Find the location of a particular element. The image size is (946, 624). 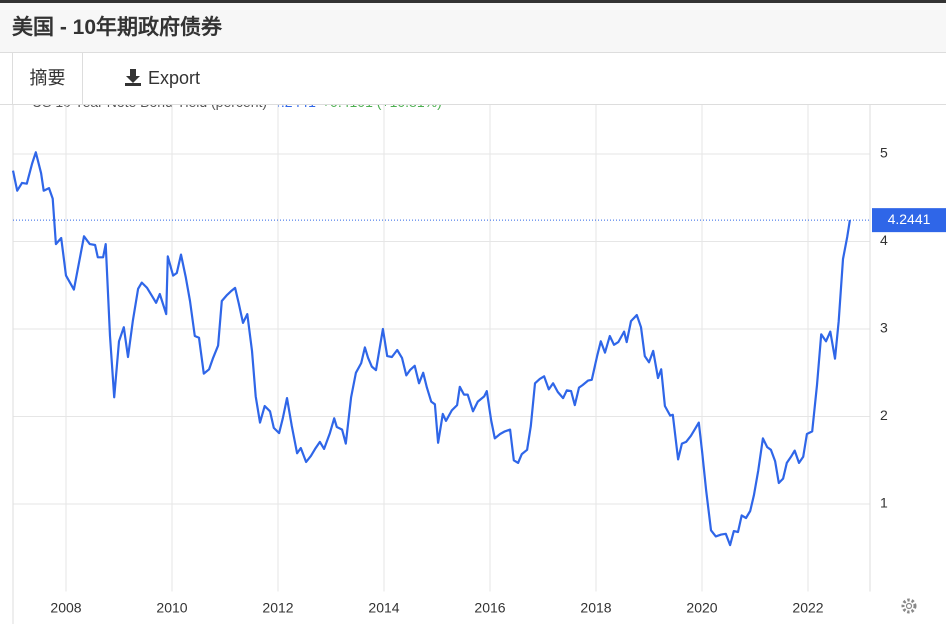

legend-name: US 10 Year Note Bond Yield (percent) is located at coordinates (149, 107).